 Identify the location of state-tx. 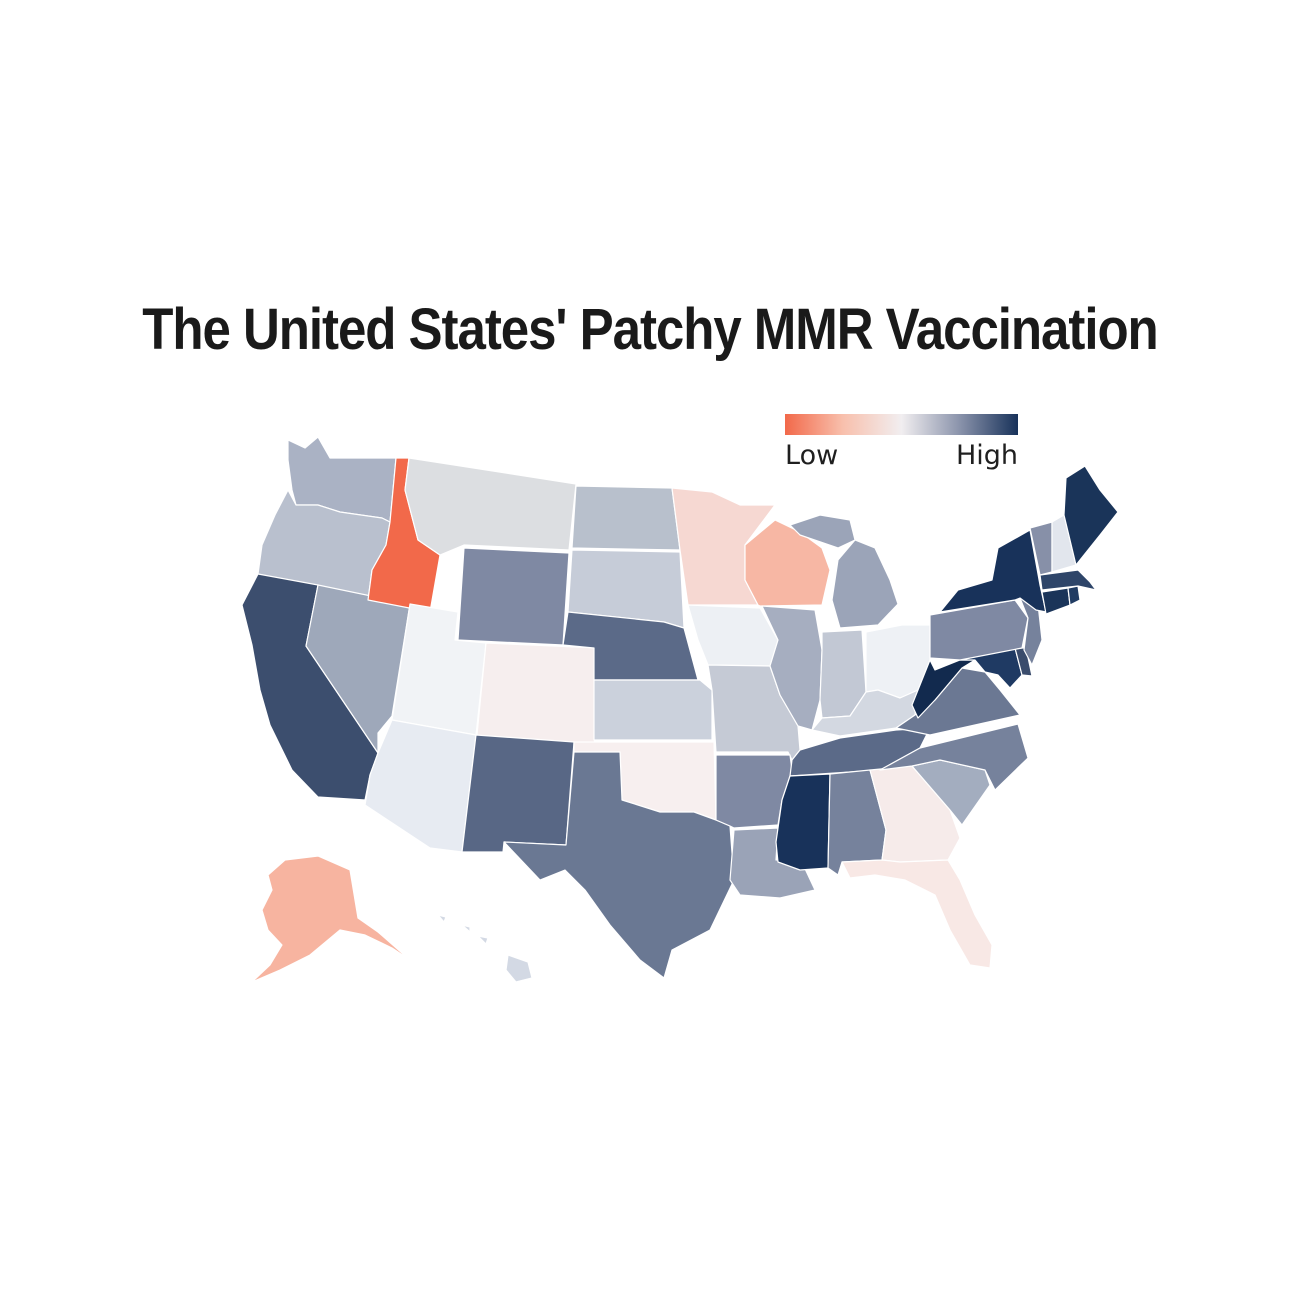
(619, 865).